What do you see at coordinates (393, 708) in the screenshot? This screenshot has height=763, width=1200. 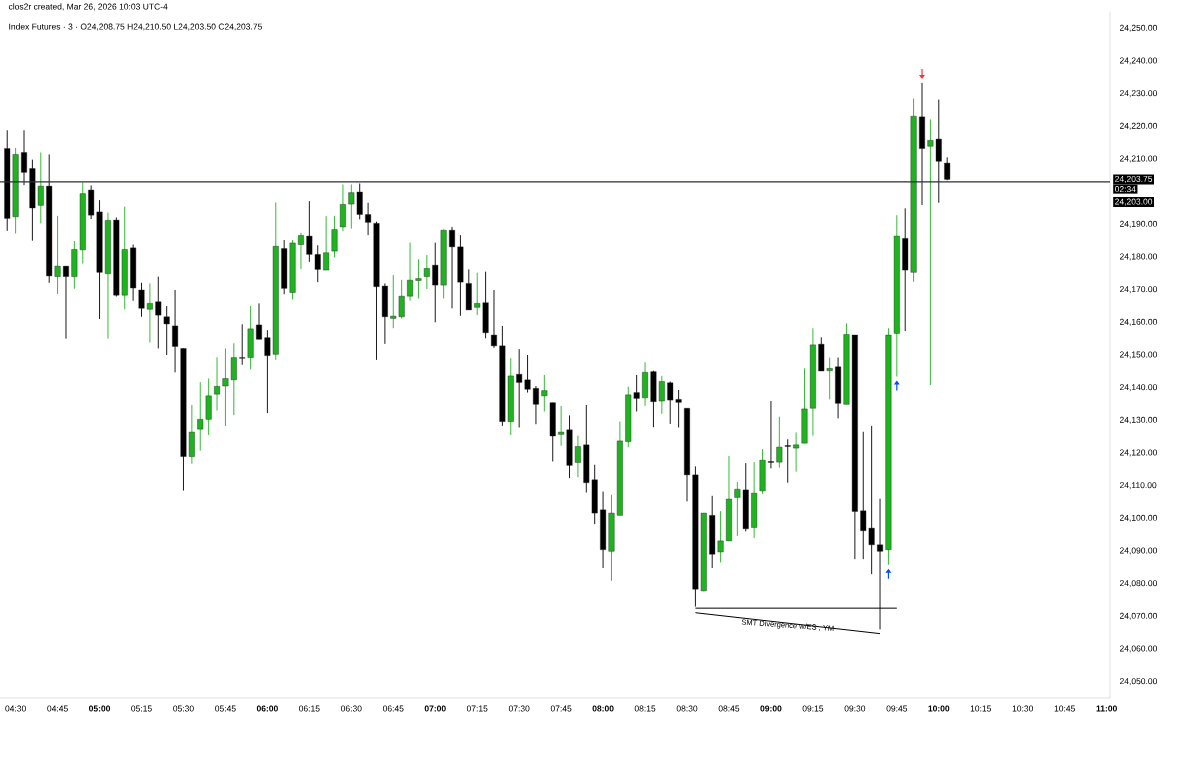 I see `x-tick-label: 06:45` at bounding box center [393, 708].